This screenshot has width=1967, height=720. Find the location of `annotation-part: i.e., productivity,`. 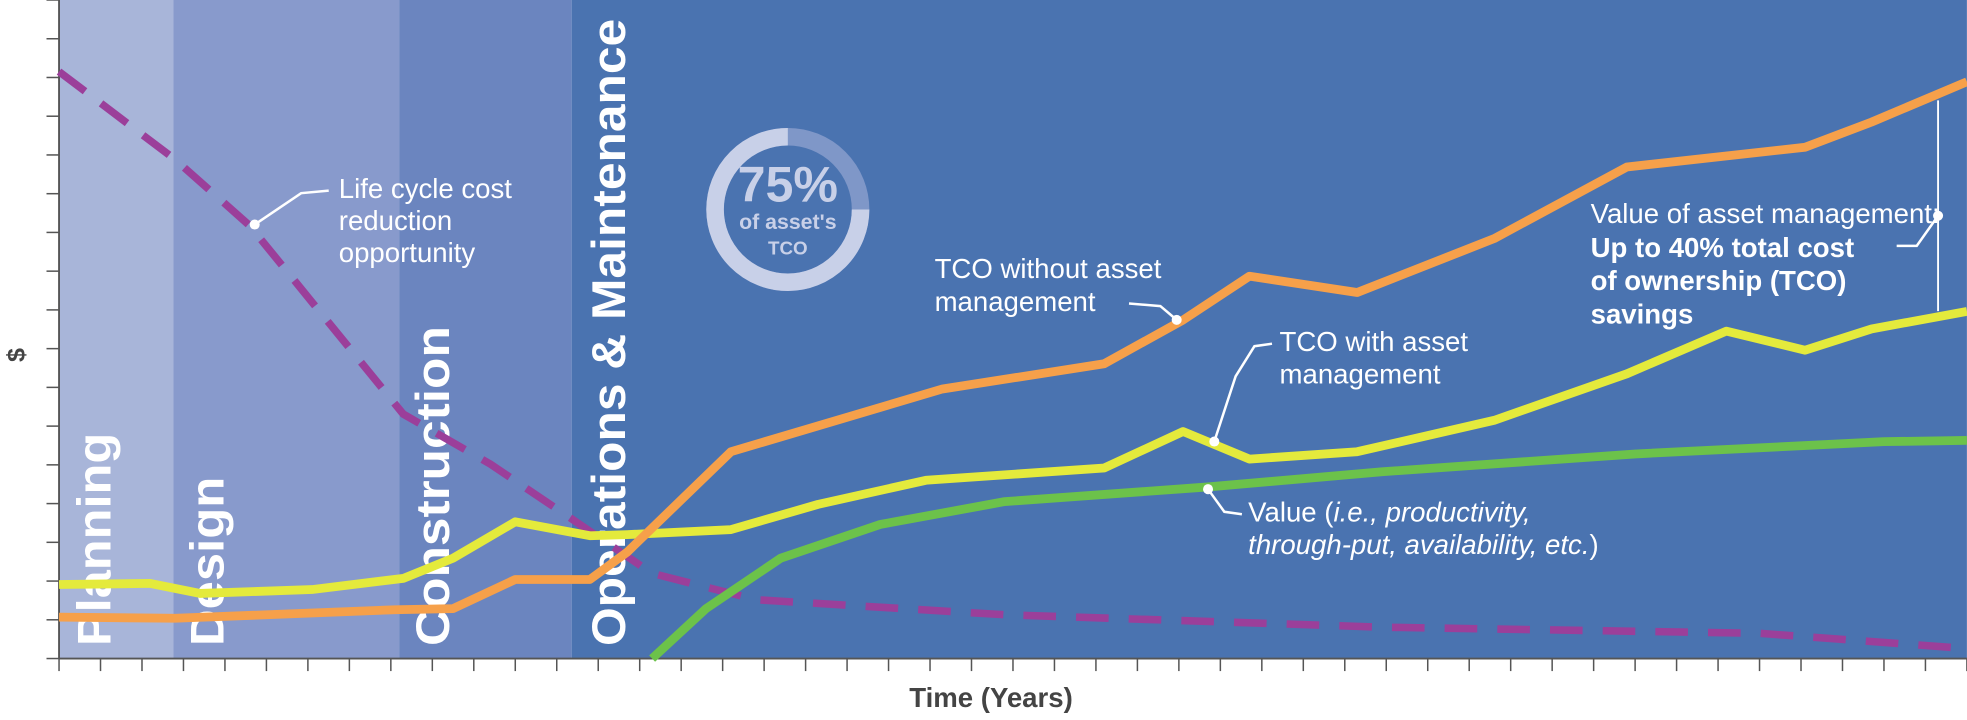

annotation-part: i.e., productivity, is located at coordinates (1432, 512).